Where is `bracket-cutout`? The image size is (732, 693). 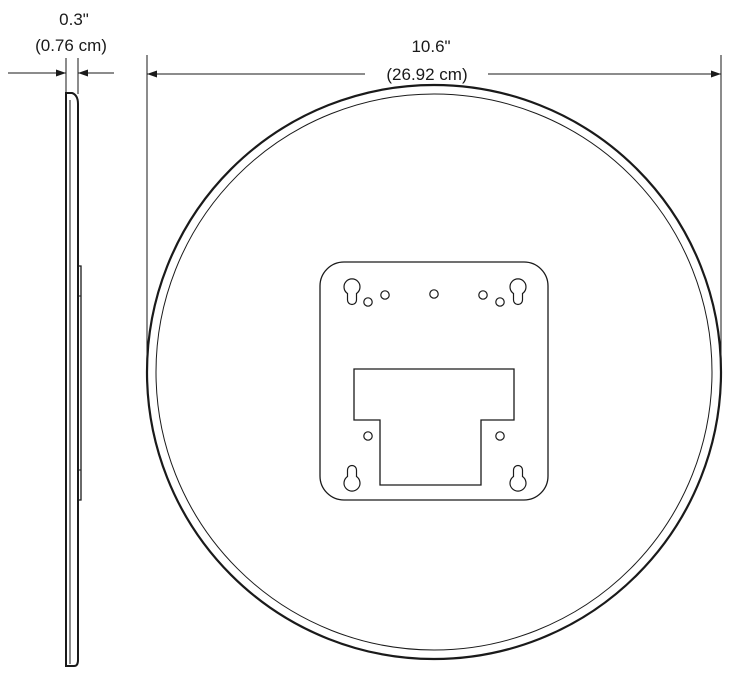 bracket-cutout is located at coordinates (434, 427).